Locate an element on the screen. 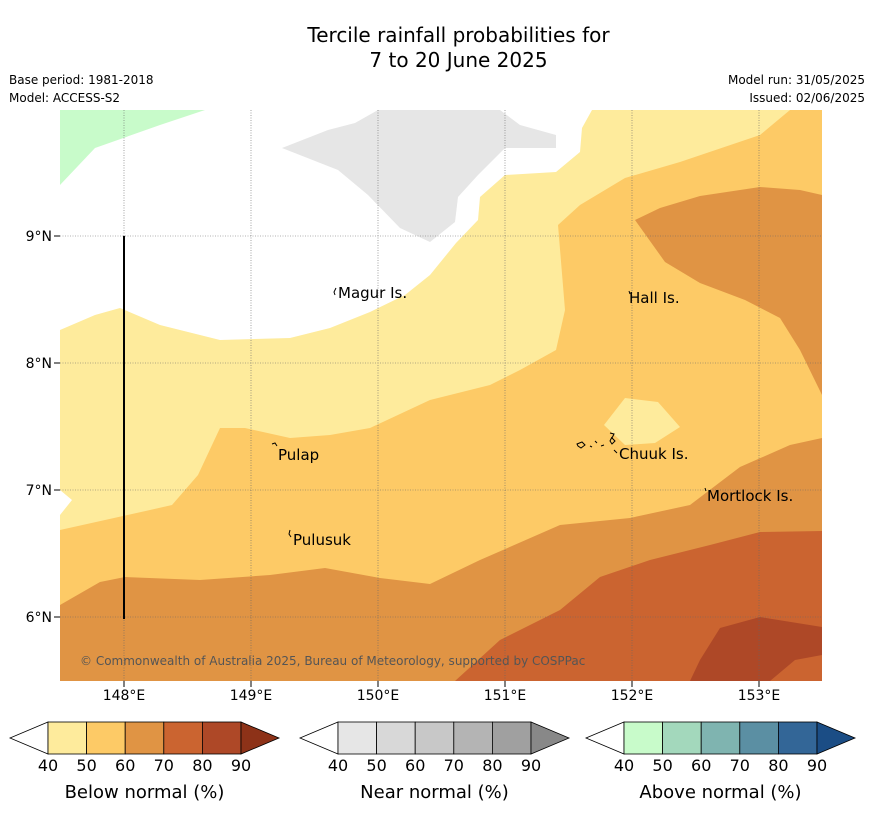 This screenshot has width=873, height=816. colorbar-near: 40 50 60 70 80 90 Near normal (%) is located at coordinates (434, 762).